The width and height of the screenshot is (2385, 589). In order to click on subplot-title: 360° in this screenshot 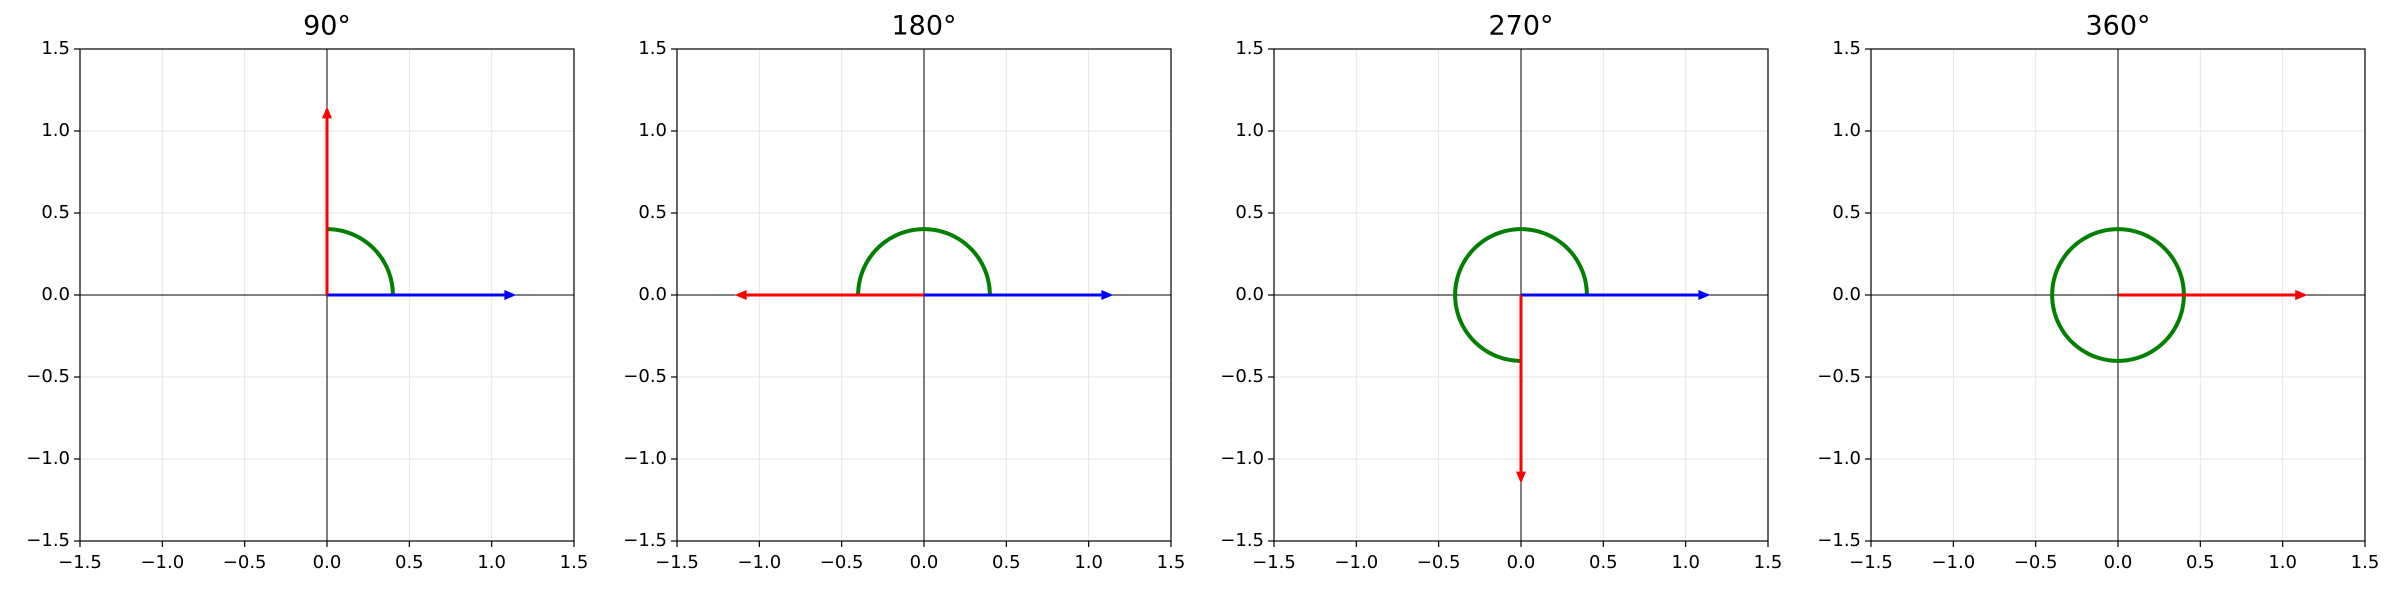, I will do `click(2117, 26)`.